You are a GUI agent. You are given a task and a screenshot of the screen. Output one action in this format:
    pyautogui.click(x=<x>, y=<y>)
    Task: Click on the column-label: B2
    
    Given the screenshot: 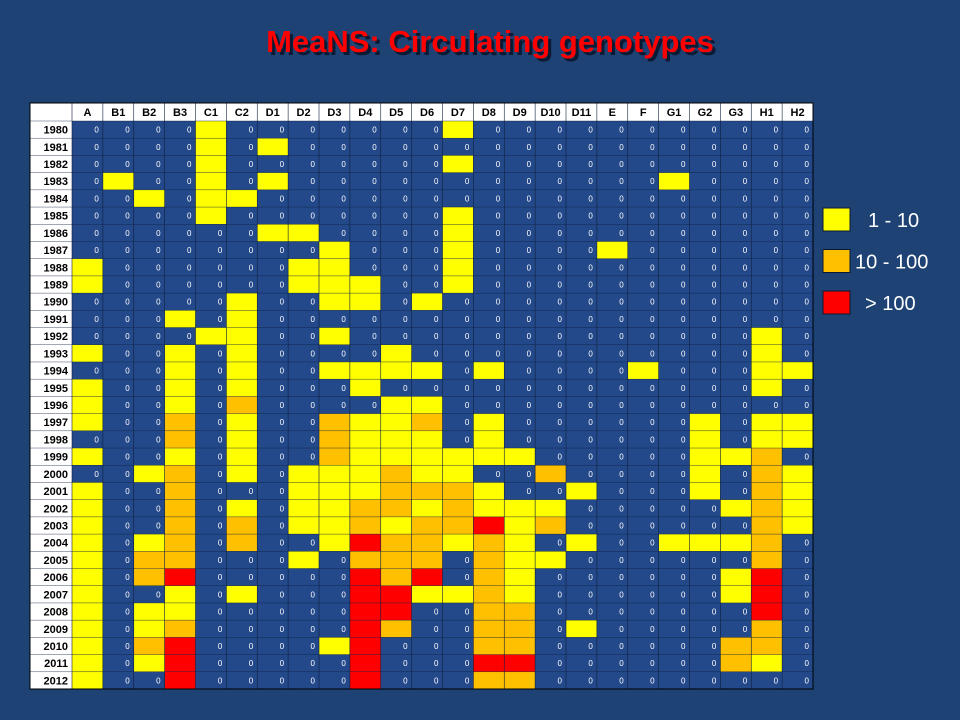 What is the action you would take?
    pyautogui.click(x=149, y=113)
    